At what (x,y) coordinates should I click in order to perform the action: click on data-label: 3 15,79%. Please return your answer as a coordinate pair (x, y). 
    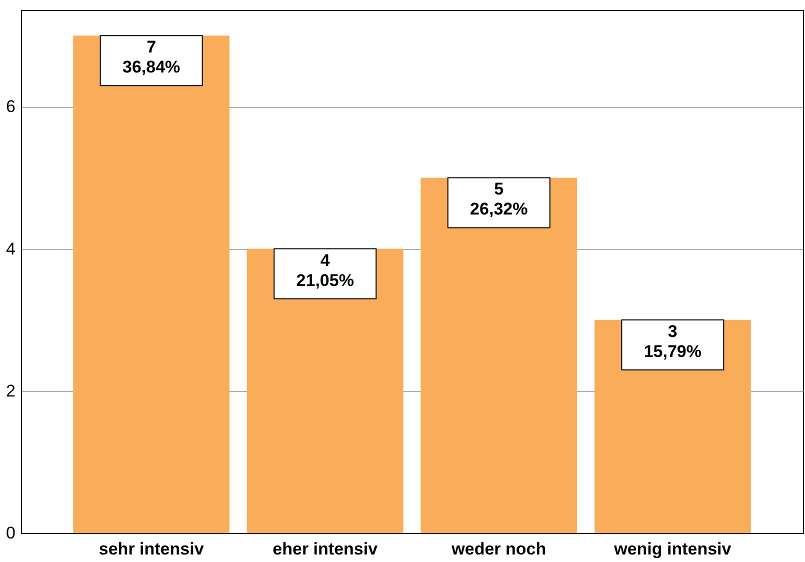
    Looking at the image, I should click on (673, 341).